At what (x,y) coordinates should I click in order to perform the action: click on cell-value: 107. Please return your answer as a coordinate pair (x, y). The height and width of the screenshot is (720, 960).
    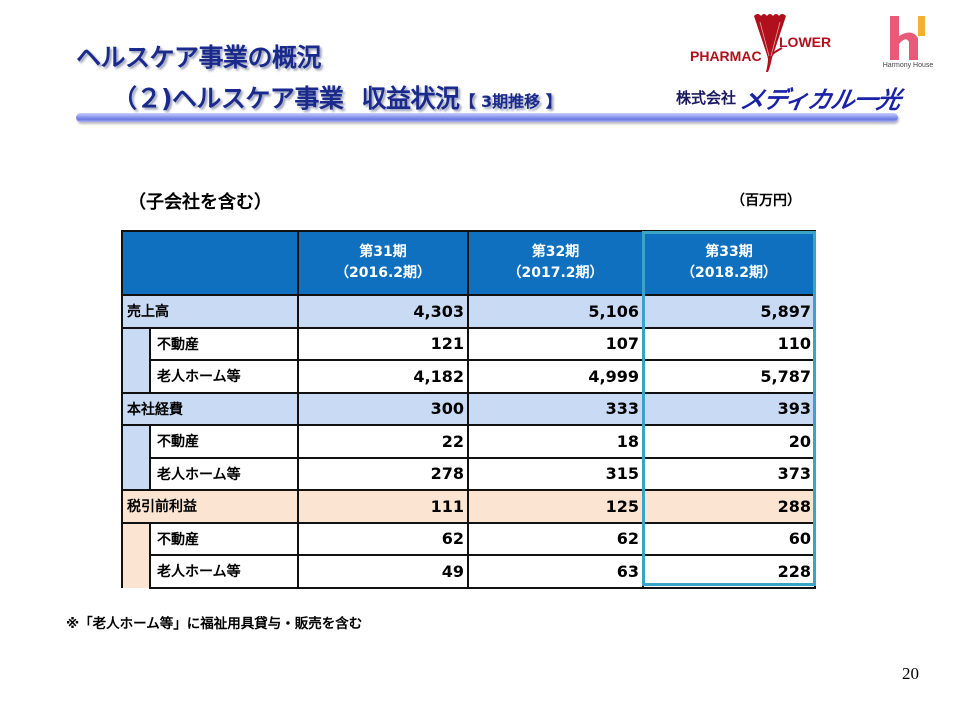
    Looking at the image, I should click on (555, 343).